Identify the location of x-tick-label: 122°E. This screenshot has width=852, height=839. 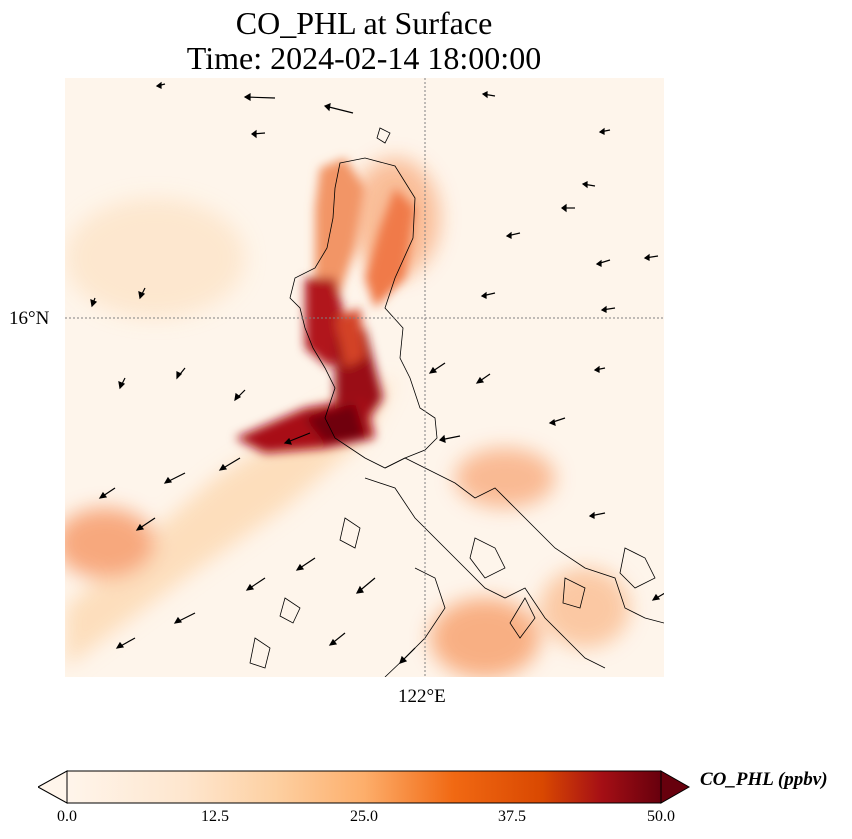
(422, 696).